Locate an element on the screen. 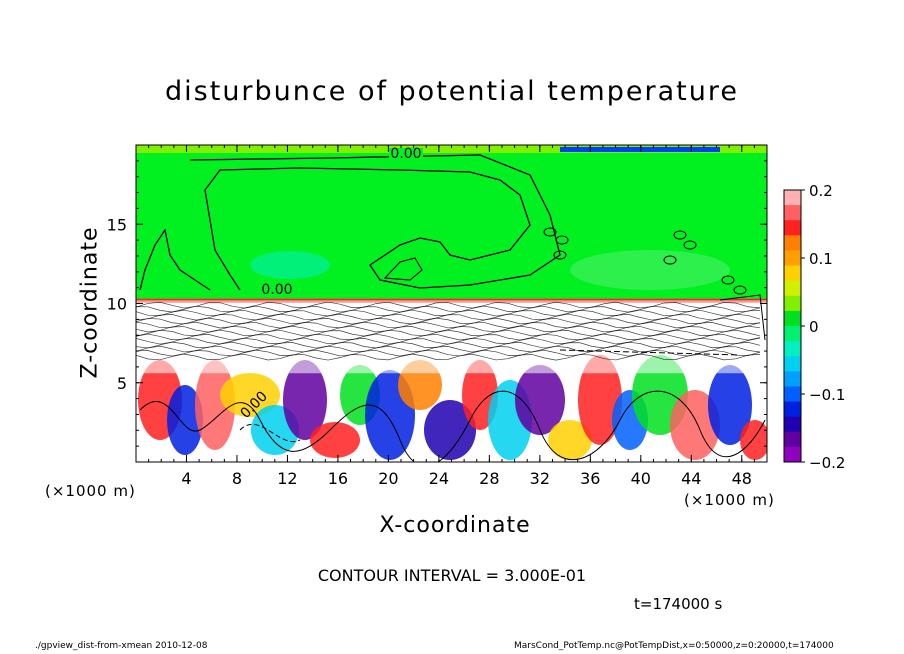 This screenshot has width=904, height=654. x-tick-label: 44 is located at coordinates (691, 478).